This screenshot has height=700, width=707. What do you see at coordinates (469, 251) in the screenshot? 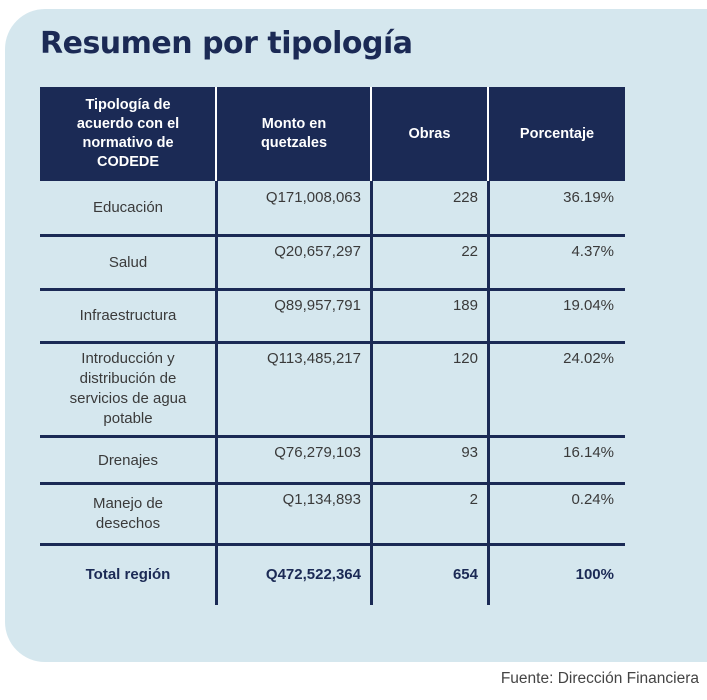
I see `cell-obras: 22` at bounding box center [469, 251].